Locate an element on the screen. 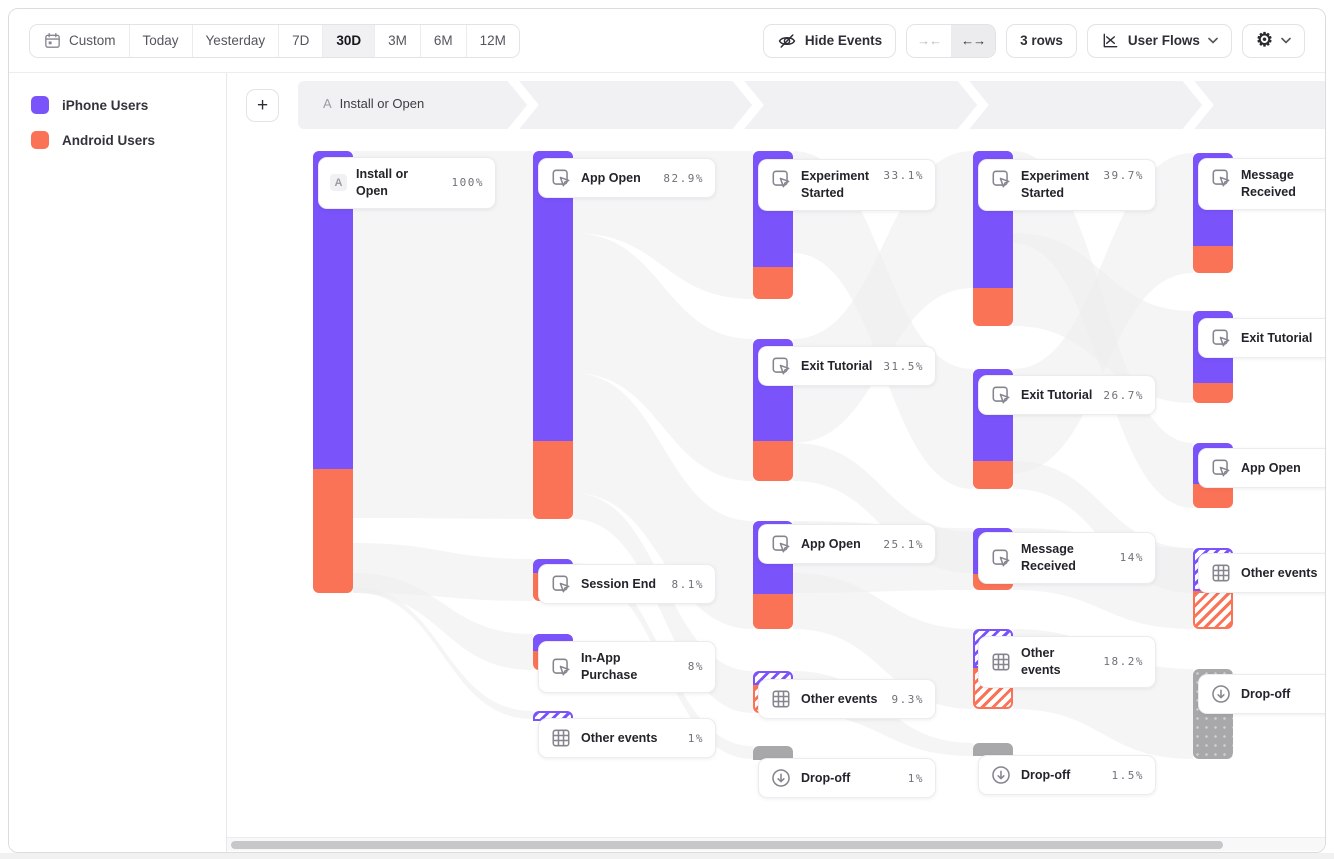 The image size is (1334, 859). eye-off-icon is located at coordinates (787, 41).